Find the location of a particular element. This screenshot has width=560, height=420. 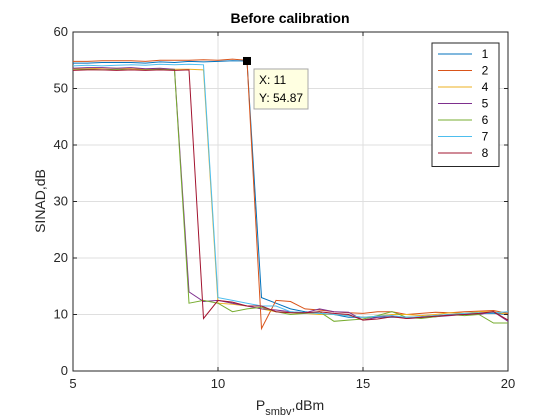

datatip-x-text: X: 11 is located at coordinates (272, 80).